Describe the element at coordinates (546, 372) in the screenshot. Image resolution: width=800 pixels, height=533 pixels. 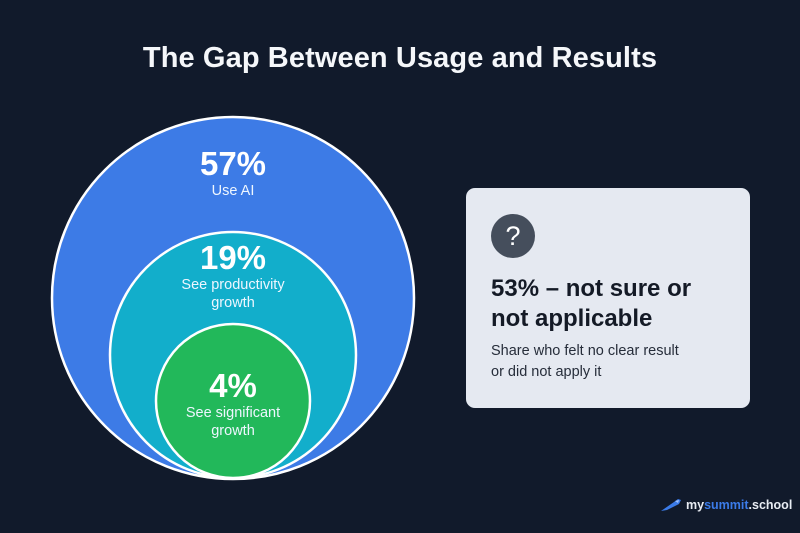
I see `card-sub-line2: or did not apply it` at that location.